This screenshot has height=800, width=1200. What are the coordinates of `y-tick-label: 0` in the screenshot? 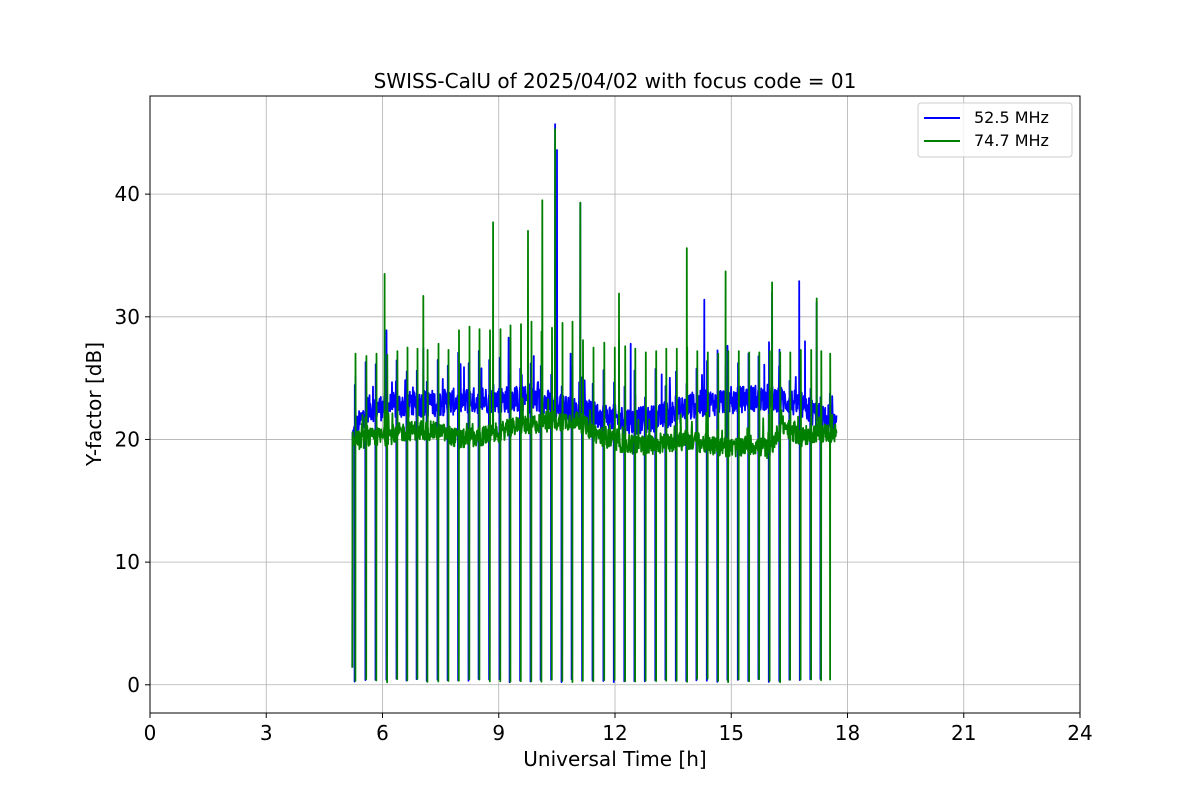 It's located at (133, 685).